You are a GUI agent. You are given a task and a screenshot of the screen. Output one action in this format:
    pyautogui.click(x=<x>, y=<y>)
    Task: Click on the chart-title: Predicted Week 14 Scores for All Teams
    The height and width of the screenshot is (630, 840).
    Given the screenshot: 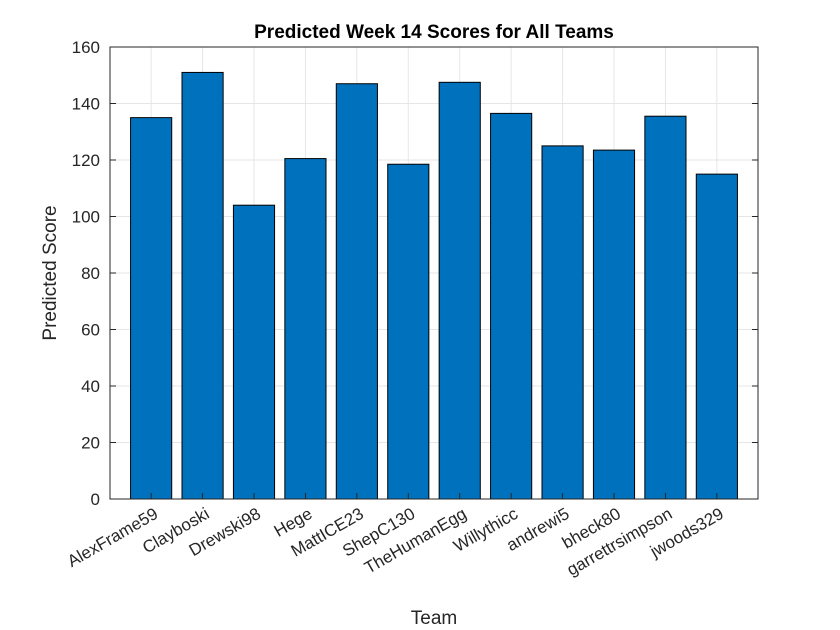 What is the action you would take?
    pyautogui.click(x=434, y=32)
    